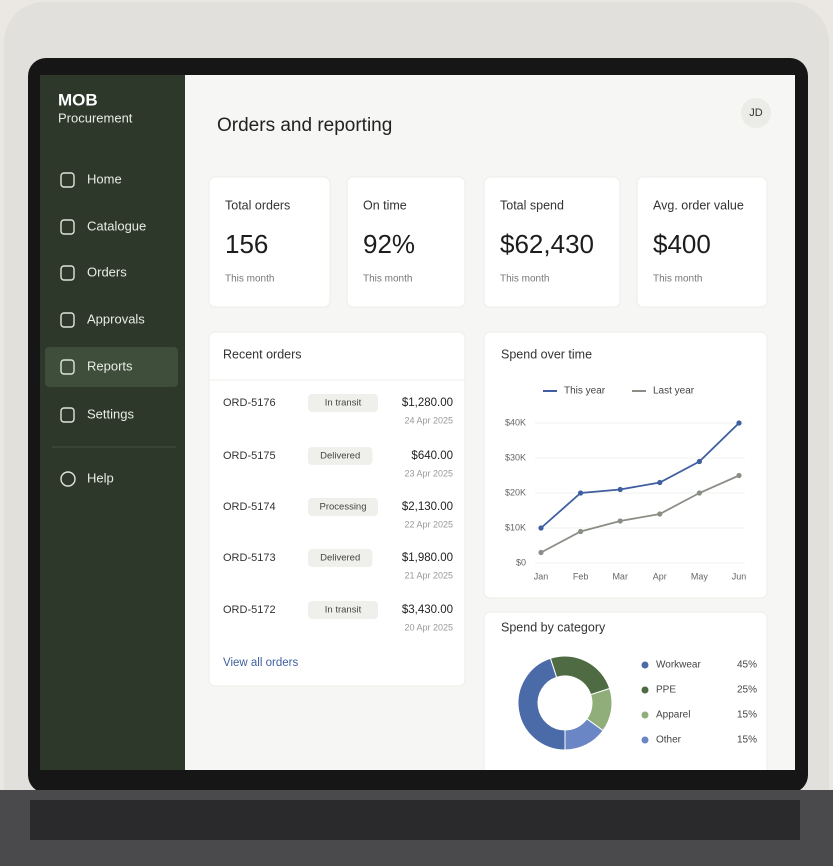  What do you see at coordinates (249, 507) in the screenshot?
I see `order-id: ORD-5174` at bounding box center [249, 507].